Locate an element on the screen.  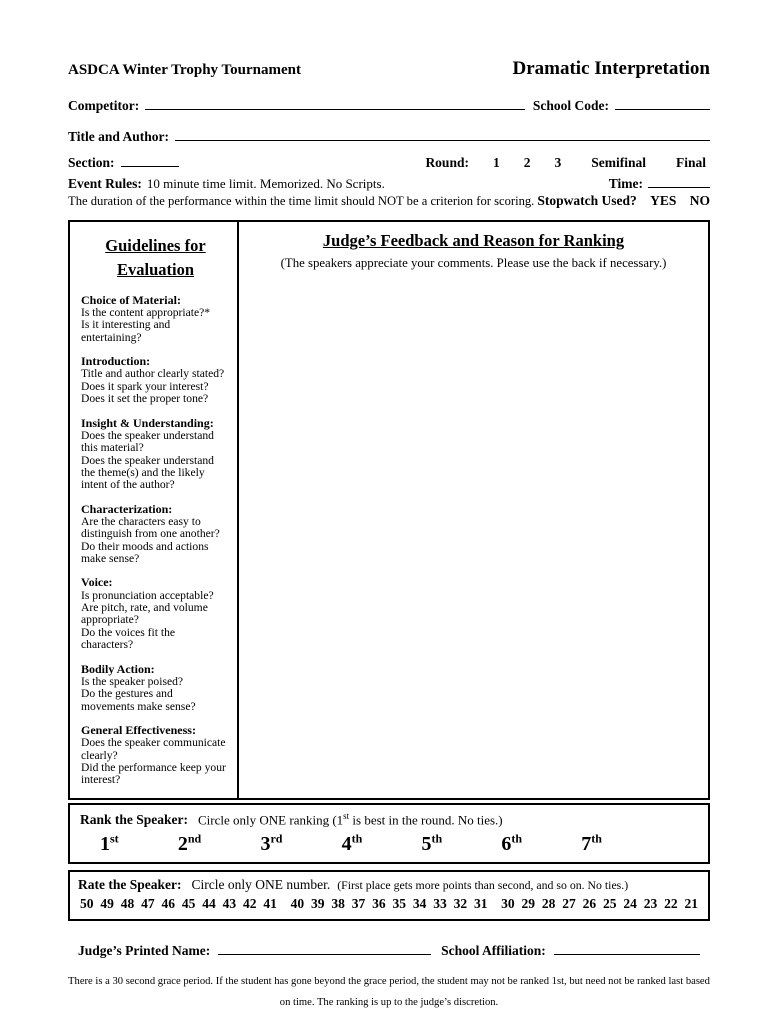
title-author-row: Title and Author: is located at coordinates (389, 136).